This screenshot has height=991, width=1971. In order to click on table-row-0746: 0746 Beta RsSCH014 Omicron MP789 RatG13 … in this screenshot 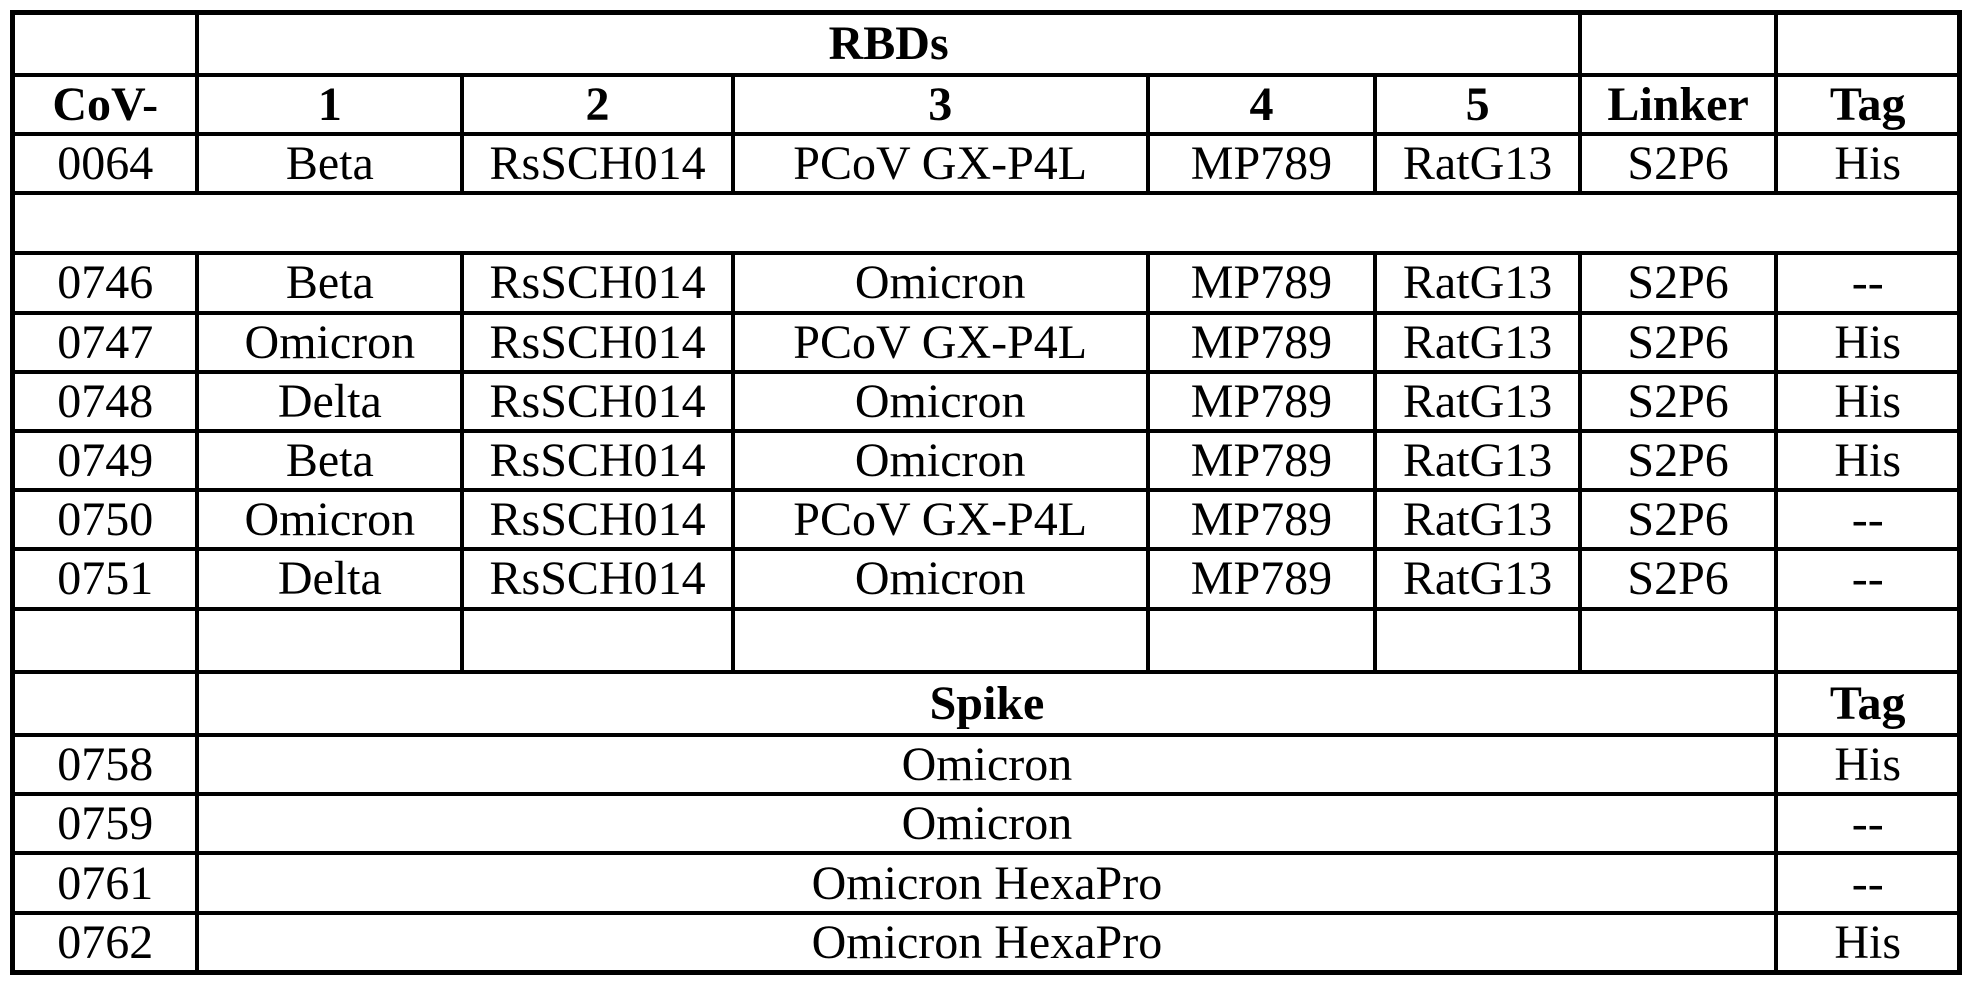, I will do `click(986, 283)`.